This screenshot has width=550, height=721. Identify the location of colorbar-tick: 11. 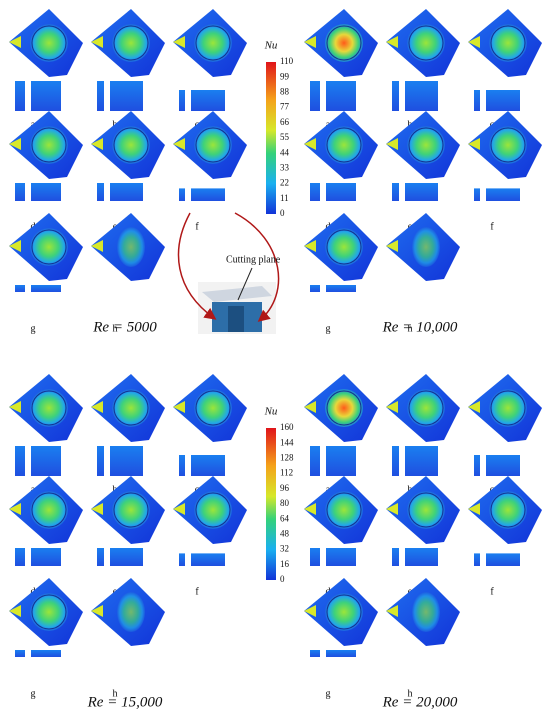
(284, 198).